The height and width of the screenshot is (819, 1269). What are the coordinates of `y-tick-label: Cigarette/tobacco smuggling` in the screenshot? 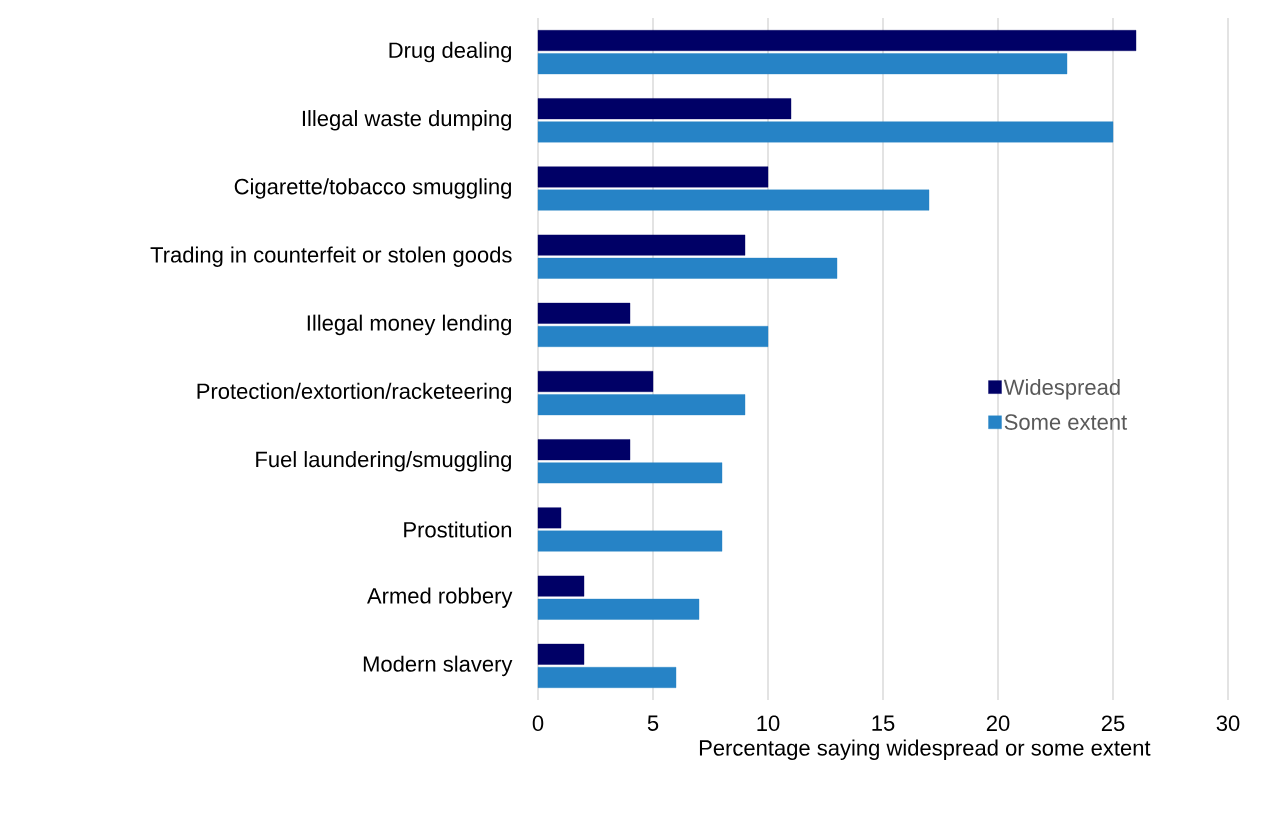 It's located at (372, 188).